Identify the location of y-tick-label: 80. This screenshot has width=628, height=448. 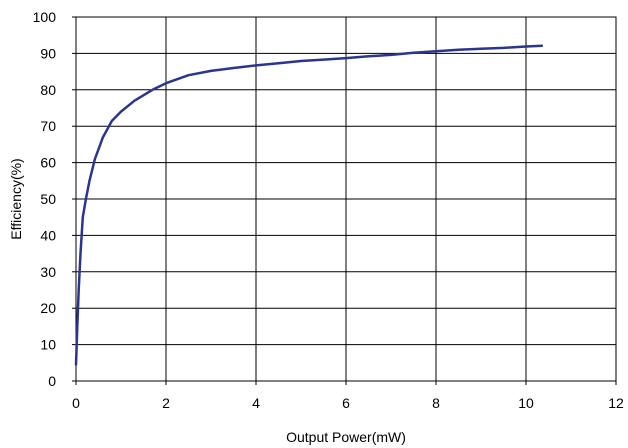
(48, 90).